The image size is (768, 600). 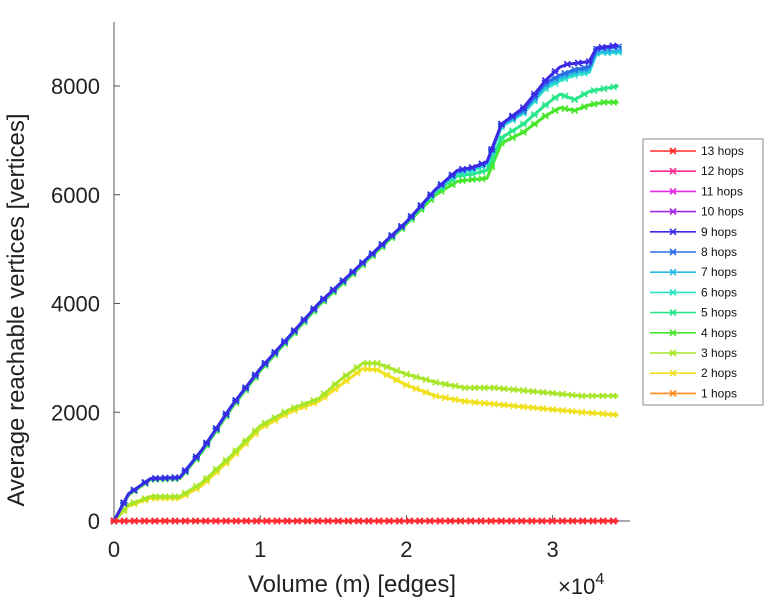 I want to click on x-axis-label: Volume (m) [edges], so click(x=352, y=584).